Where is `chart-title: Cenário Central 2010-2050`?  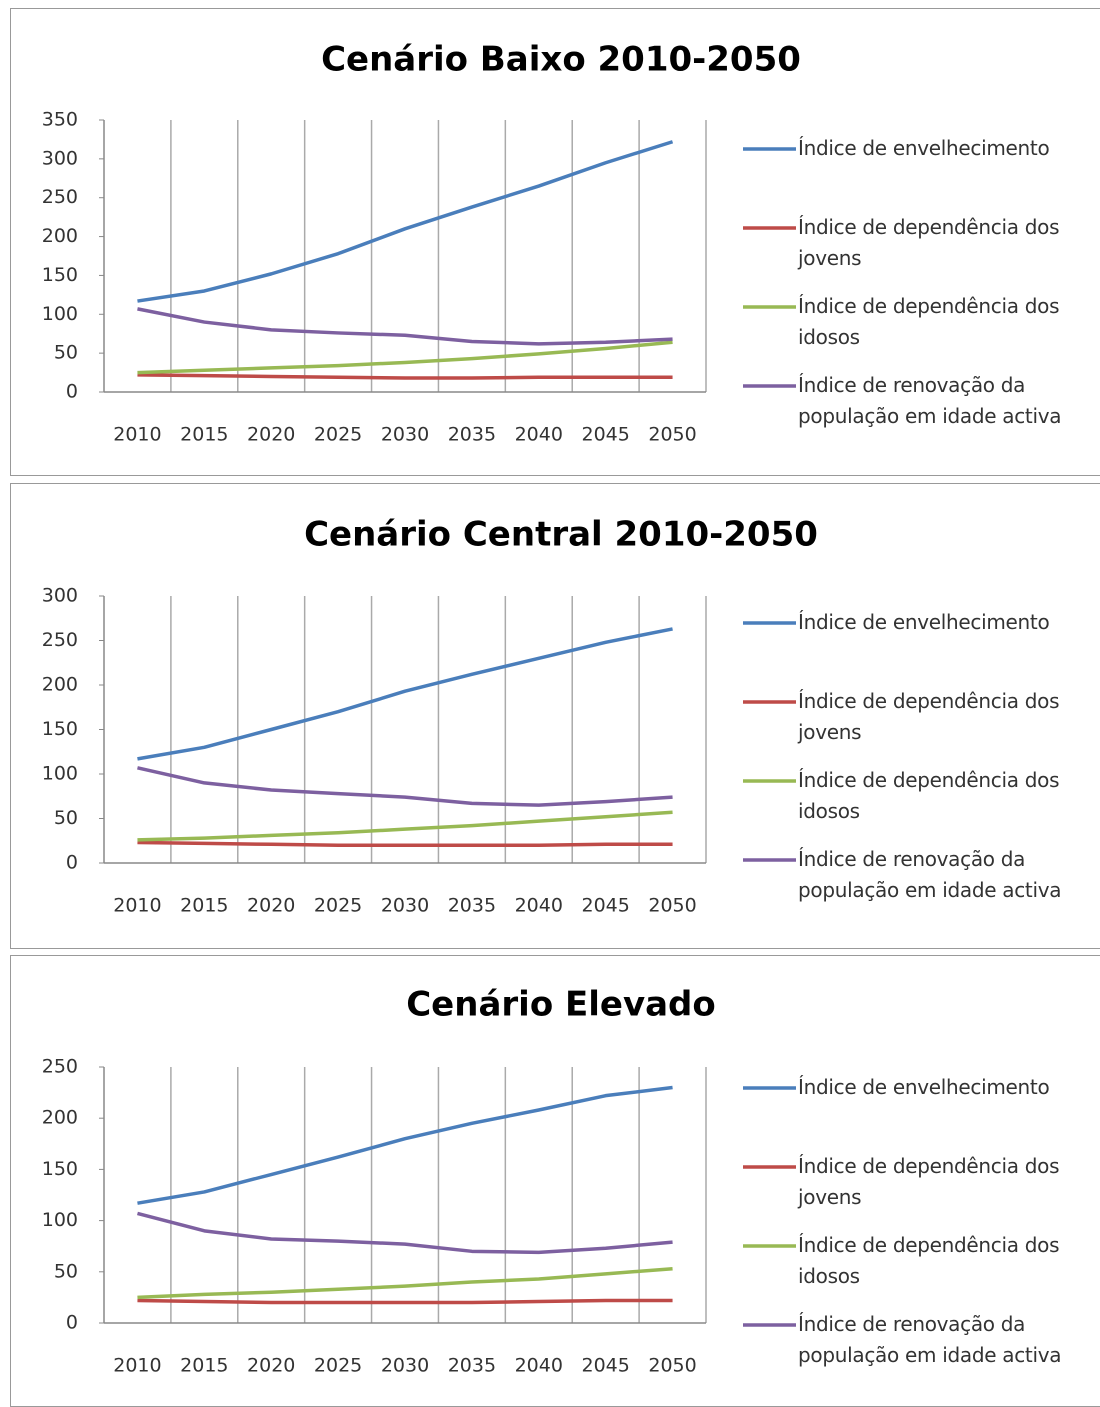 chart-title: Cenário Central 2010-2050 is located at coordinates (561, 535).